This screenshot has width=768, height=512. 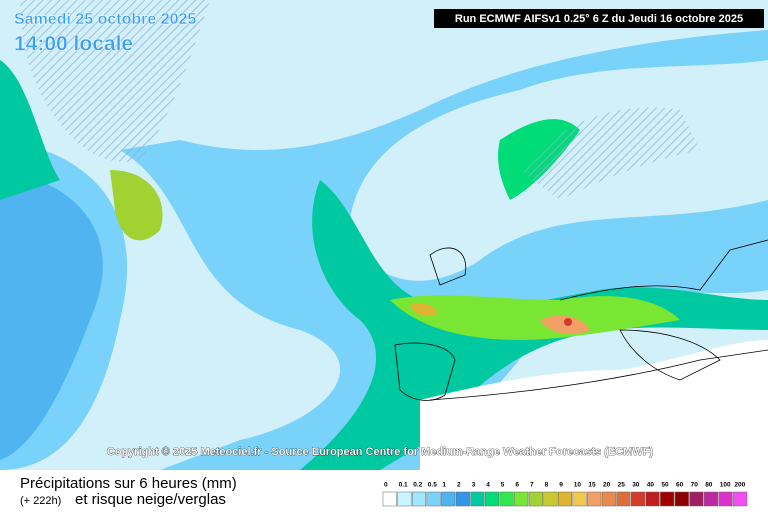 What do you see at coordinates (709, 485) in the screenshot?
I see `scale-label: 80` at bounding box center [709, 485].